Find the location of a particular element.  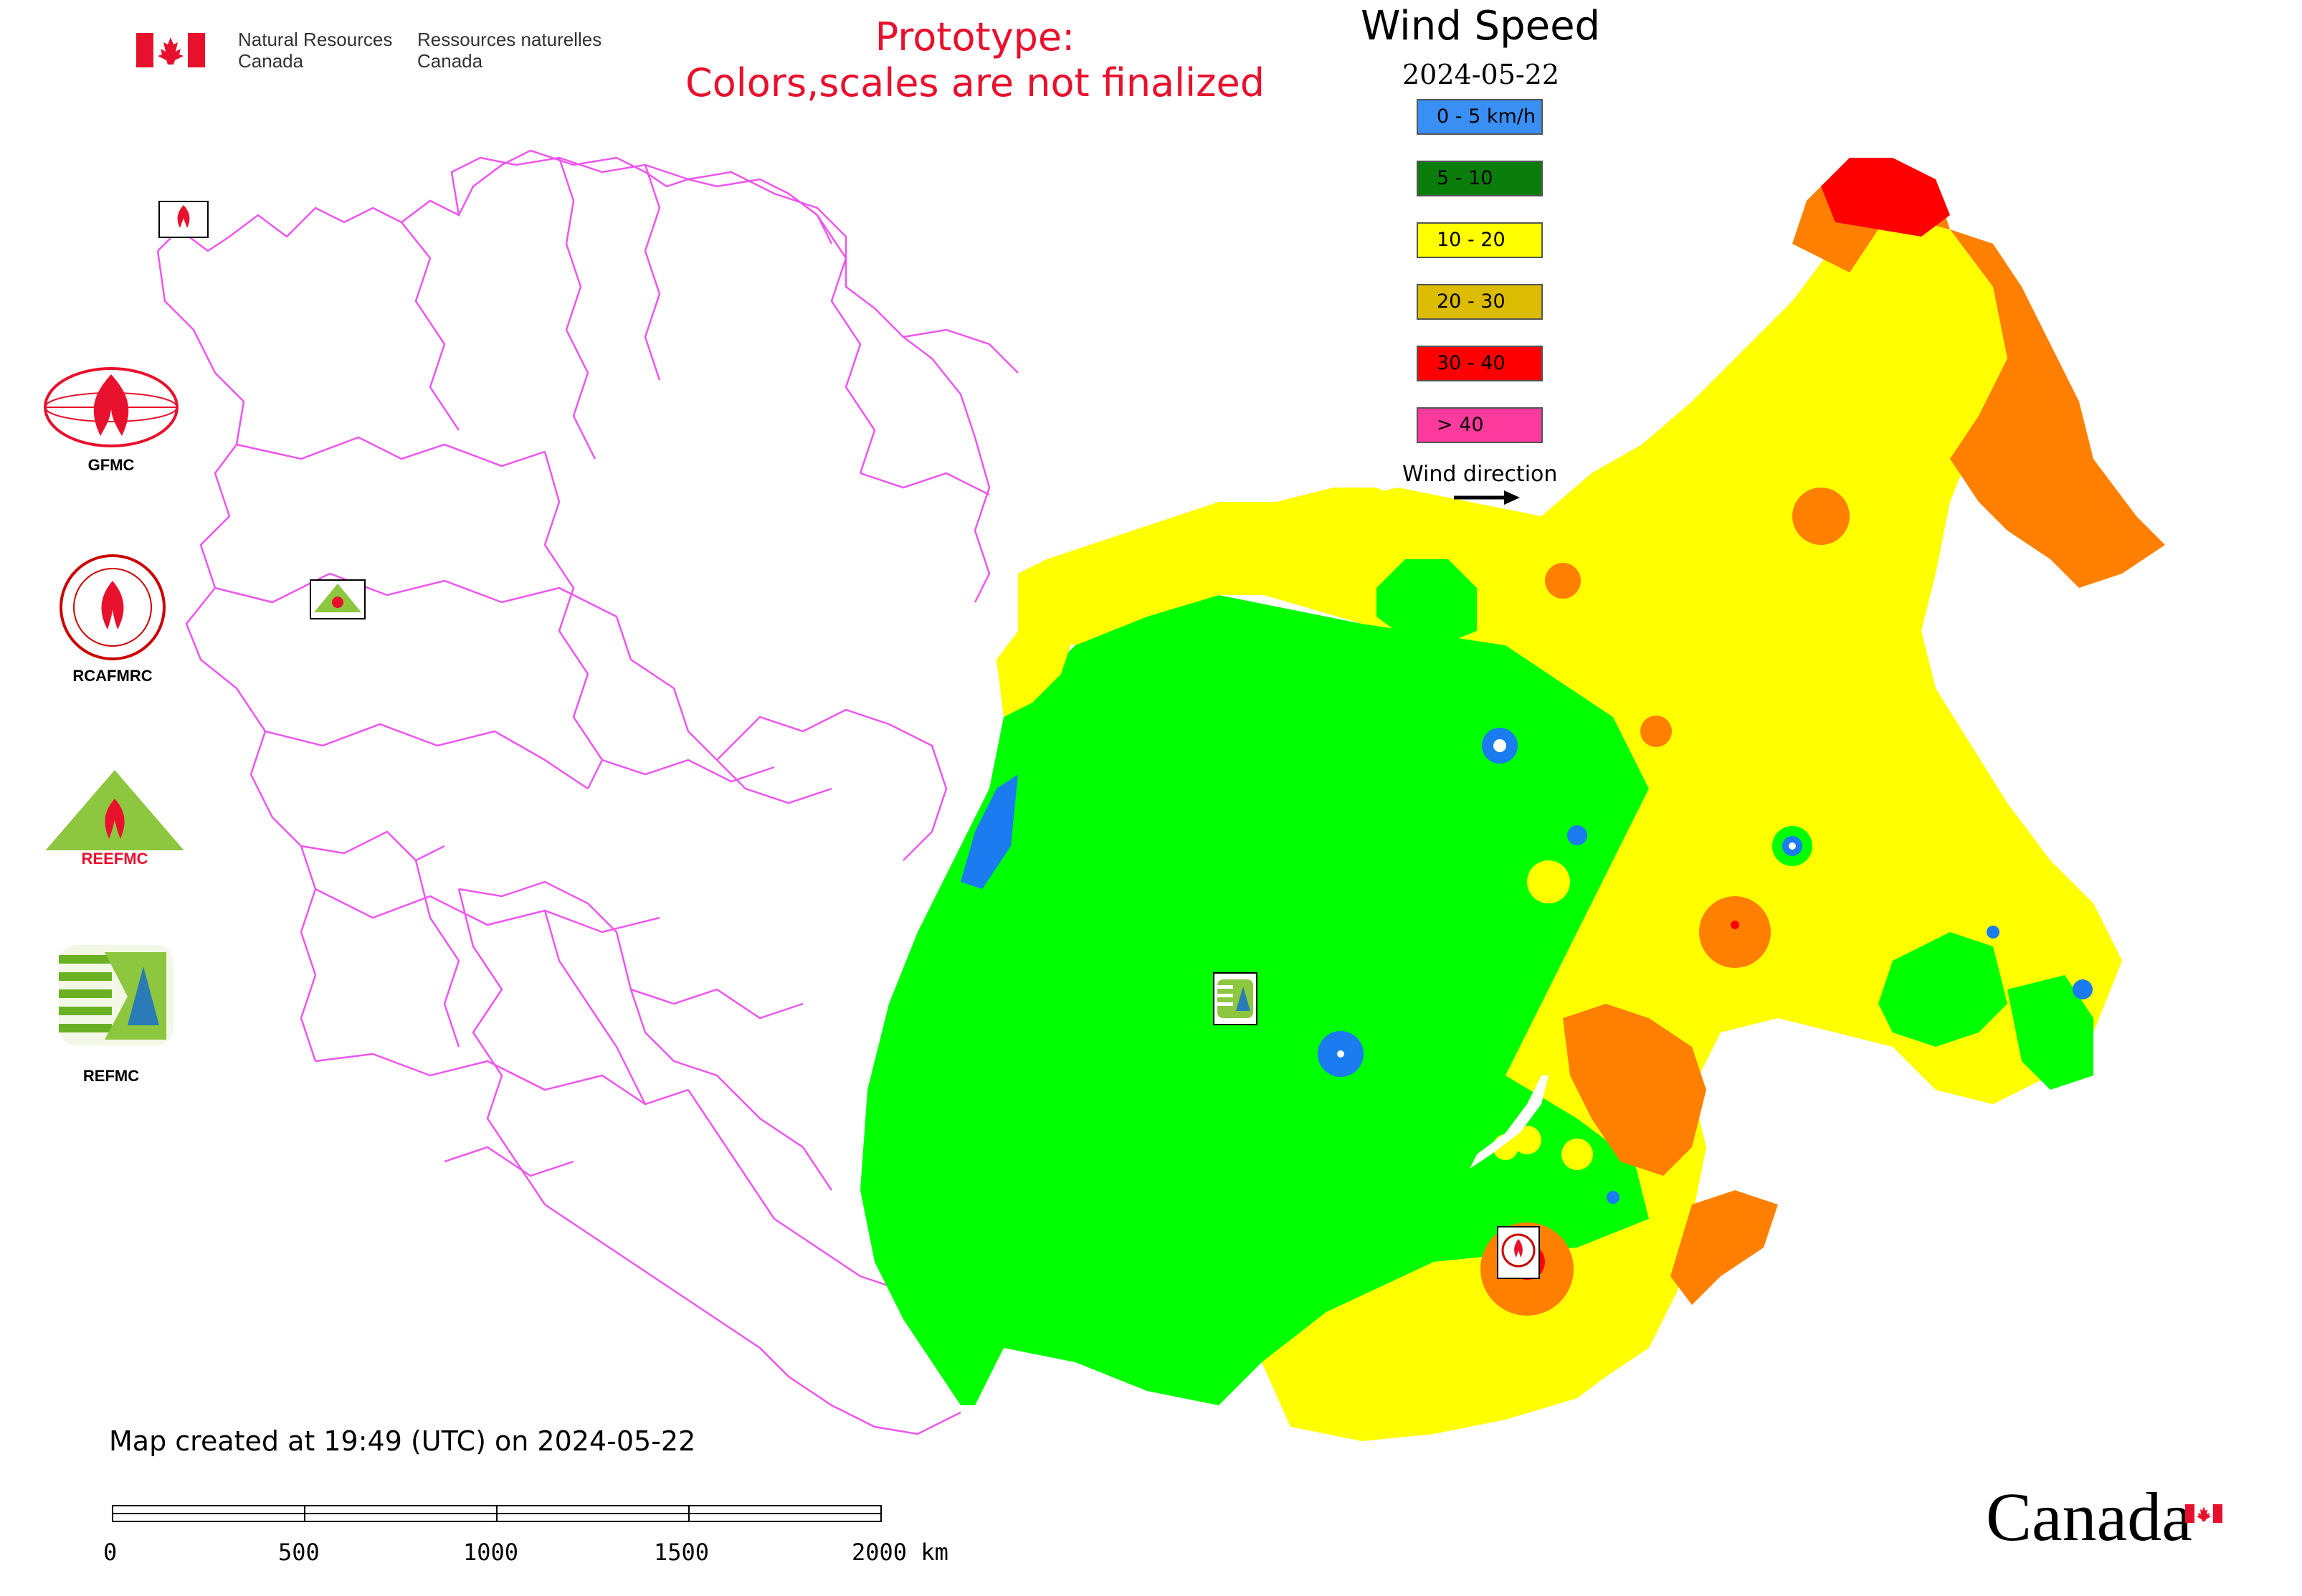

refmc-sigma-icon is located at coordinates (116, 996).